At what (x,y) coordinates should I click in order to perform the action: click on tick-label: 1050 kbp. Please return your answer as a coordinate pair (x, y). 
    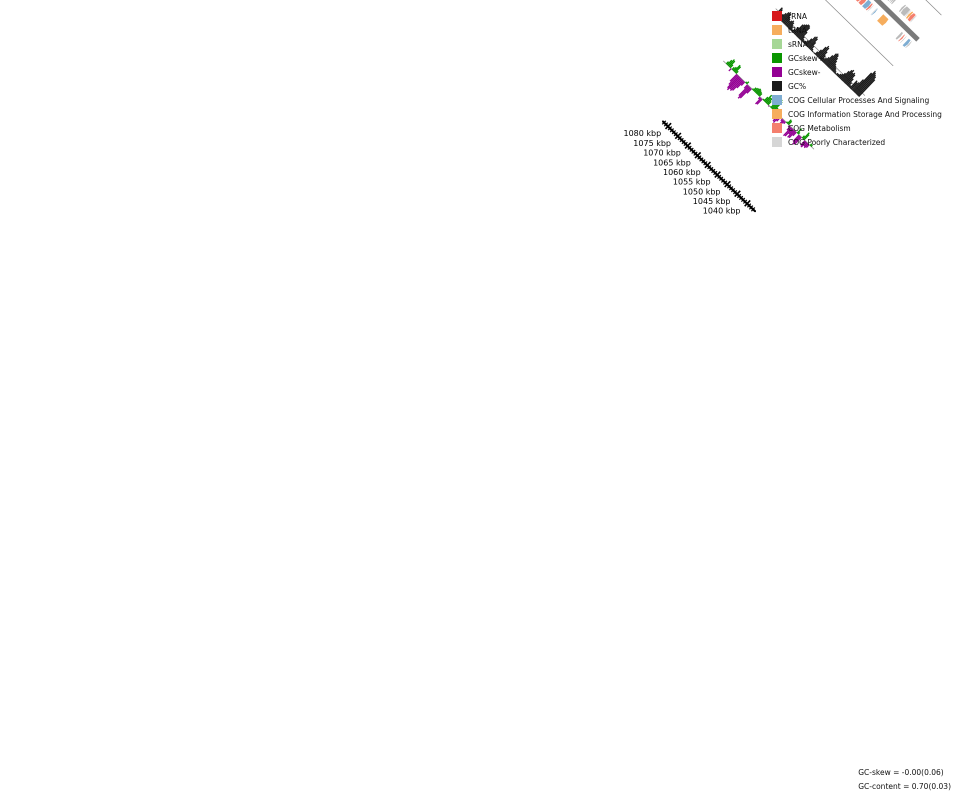
    Looking at the image, I should click on (702, 191).